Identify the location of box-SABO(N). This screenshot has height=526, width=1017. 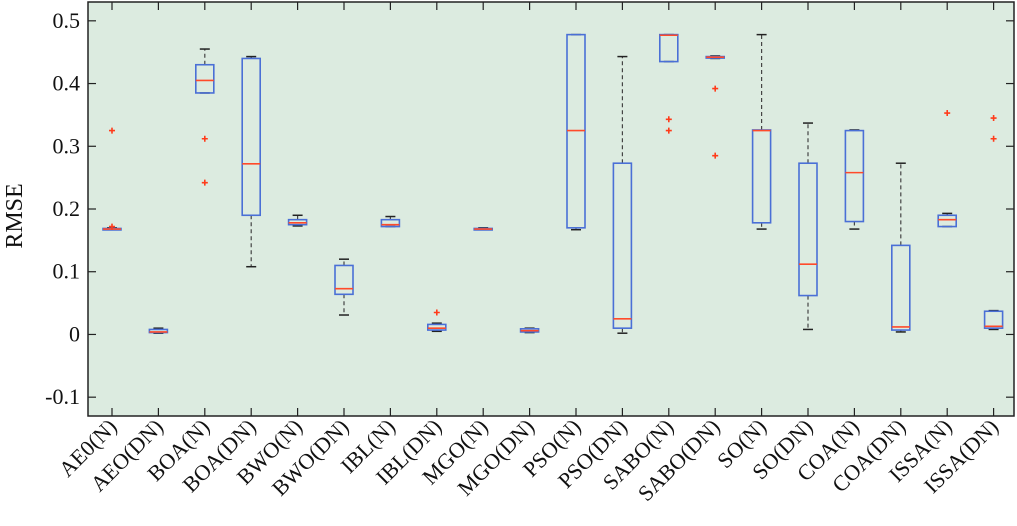
(668, 83).